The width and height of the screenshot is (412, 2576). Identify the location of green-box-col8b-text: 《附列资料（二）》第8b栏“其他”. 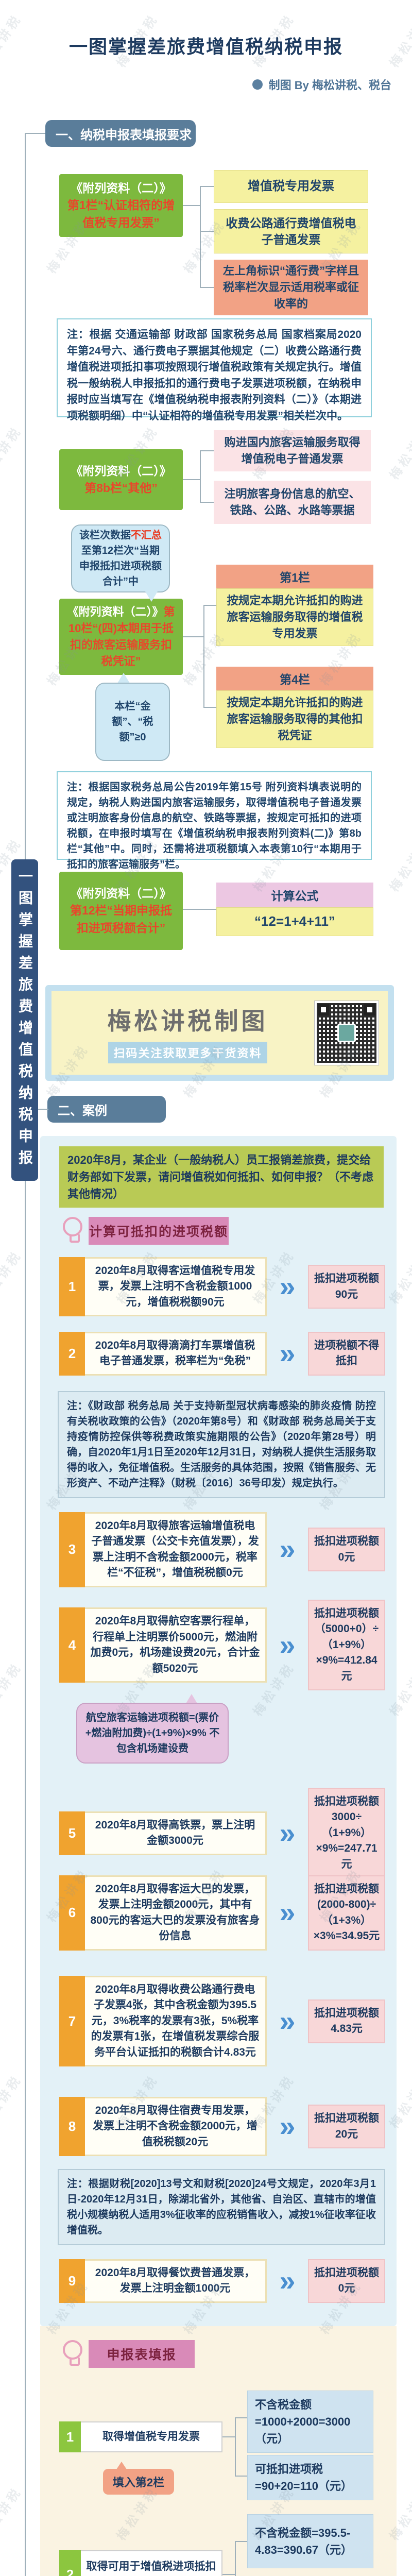
(121, 480).